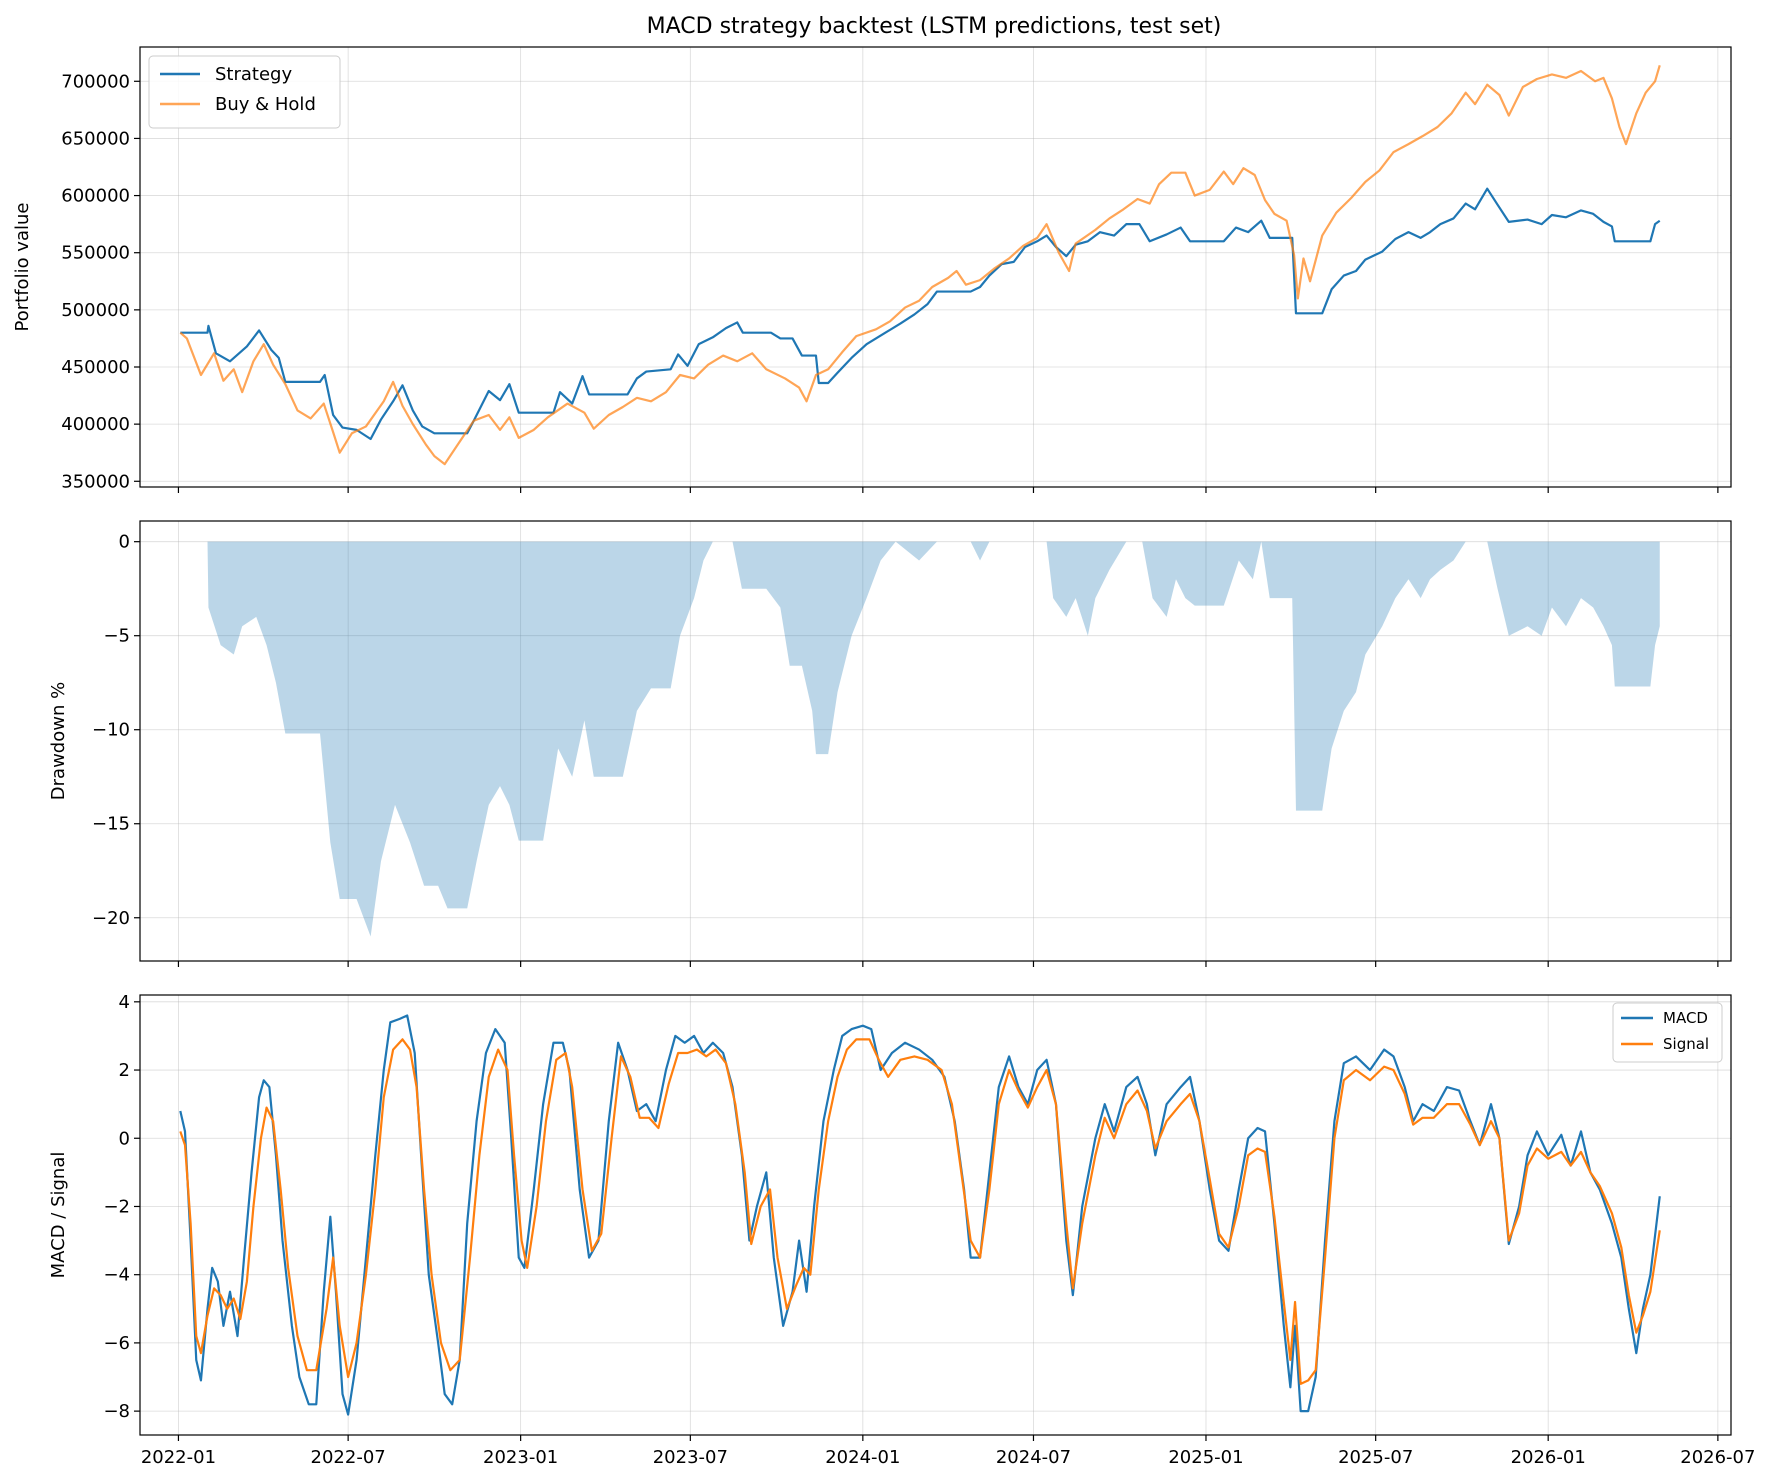  Describe the element at coordinates (1685, 1018) in the screenshot. I see `macd-legend-label: MACD` at that location.